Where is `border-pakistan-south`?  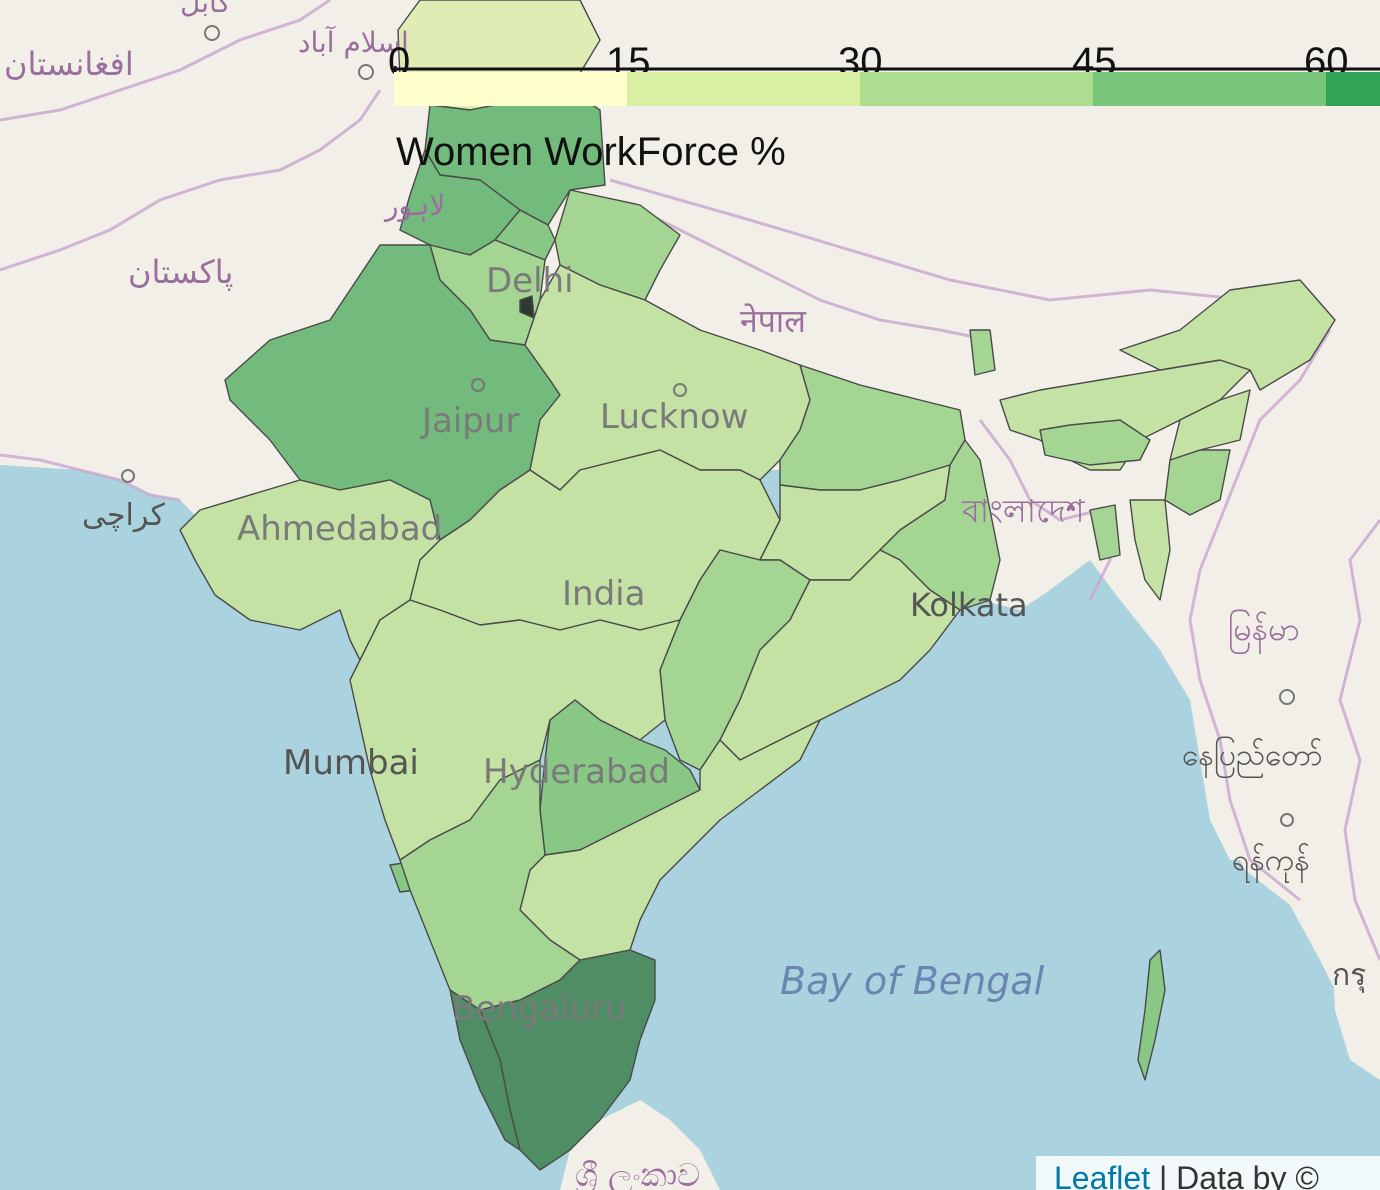
border-pakistan-south is located at coordinates (191, 180).